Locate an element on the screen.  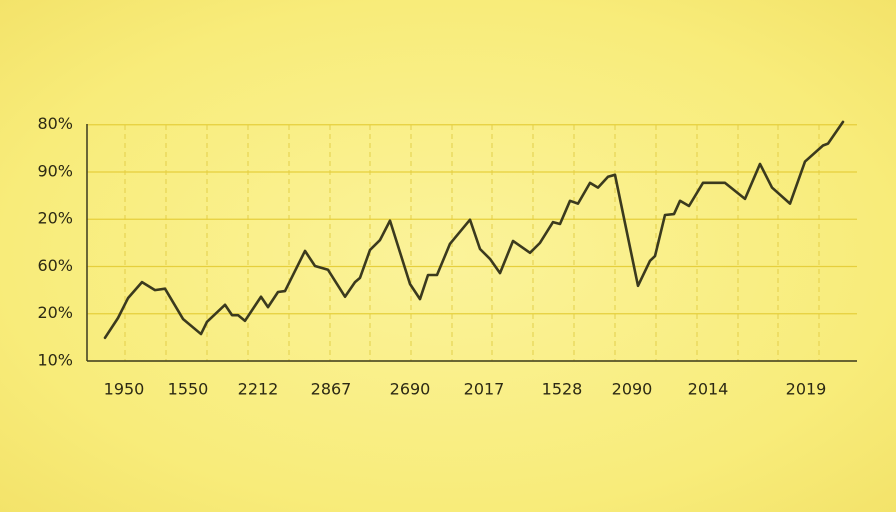
x-tick-label: 1528 is located at coordinates (562, 389).